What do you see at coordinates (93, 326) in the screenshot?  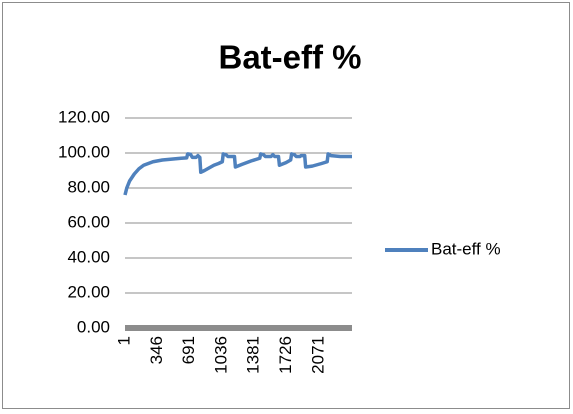 I see `y-tick-label: 0.00` at bounding box center [93, 326].